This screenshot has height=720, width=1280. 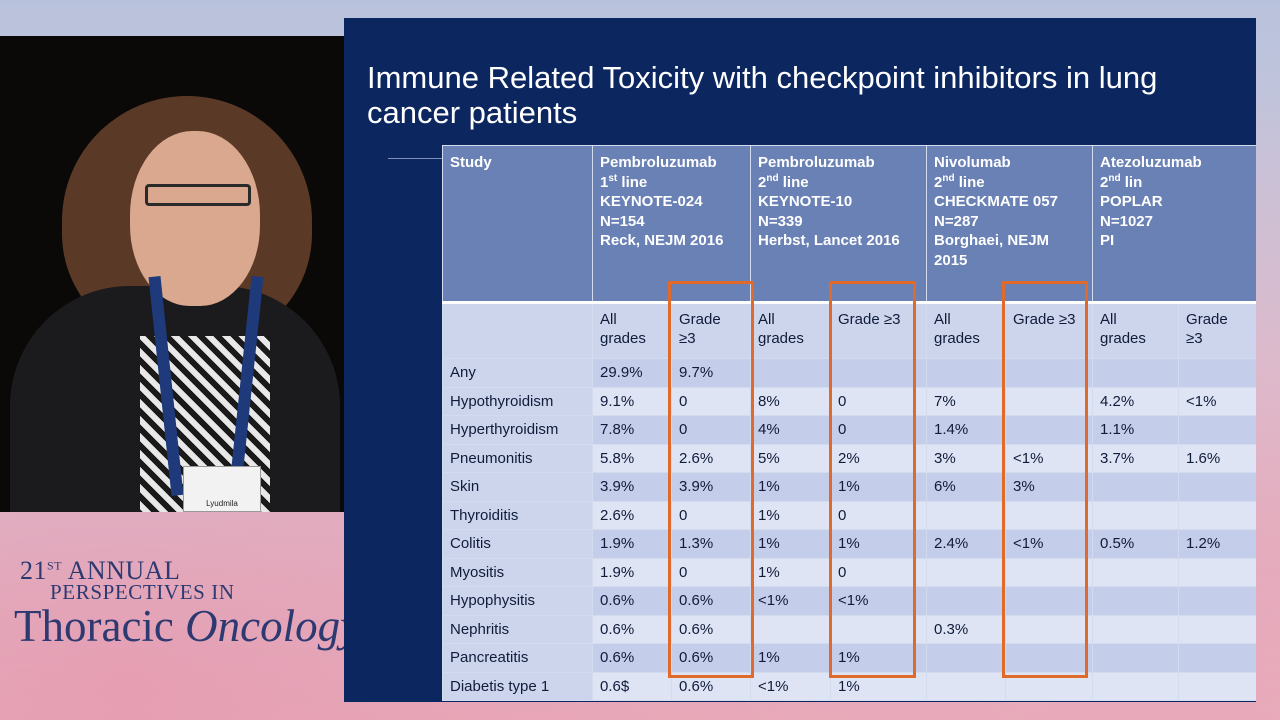 I want to click on badge-name: Lyudmila, so click(x=222, y=503).